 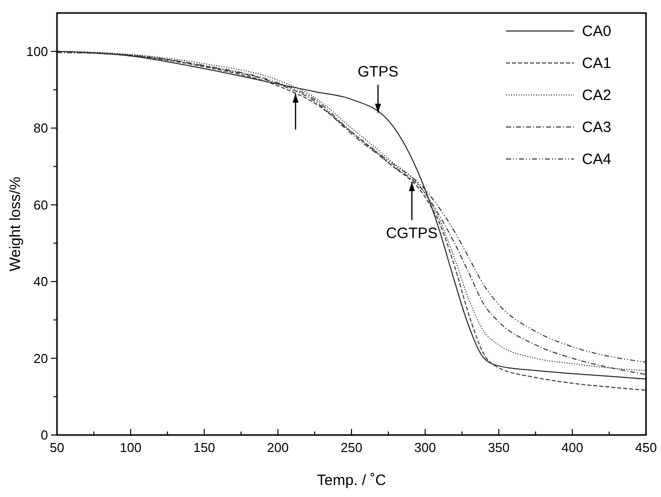 I want to click on y-tick-label: 0, so click(x=44, y=435).